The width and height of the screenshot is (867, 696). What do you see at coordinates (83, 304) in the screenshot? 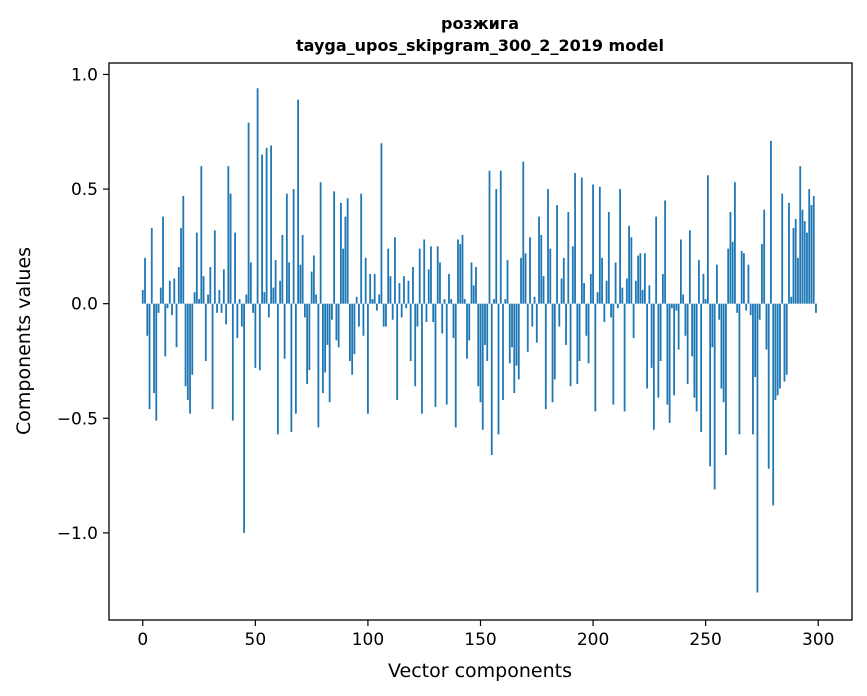
I see `y-axis: −1.0 −0.5 0.0 0.5 1.0` at bounding box center [83, 304].